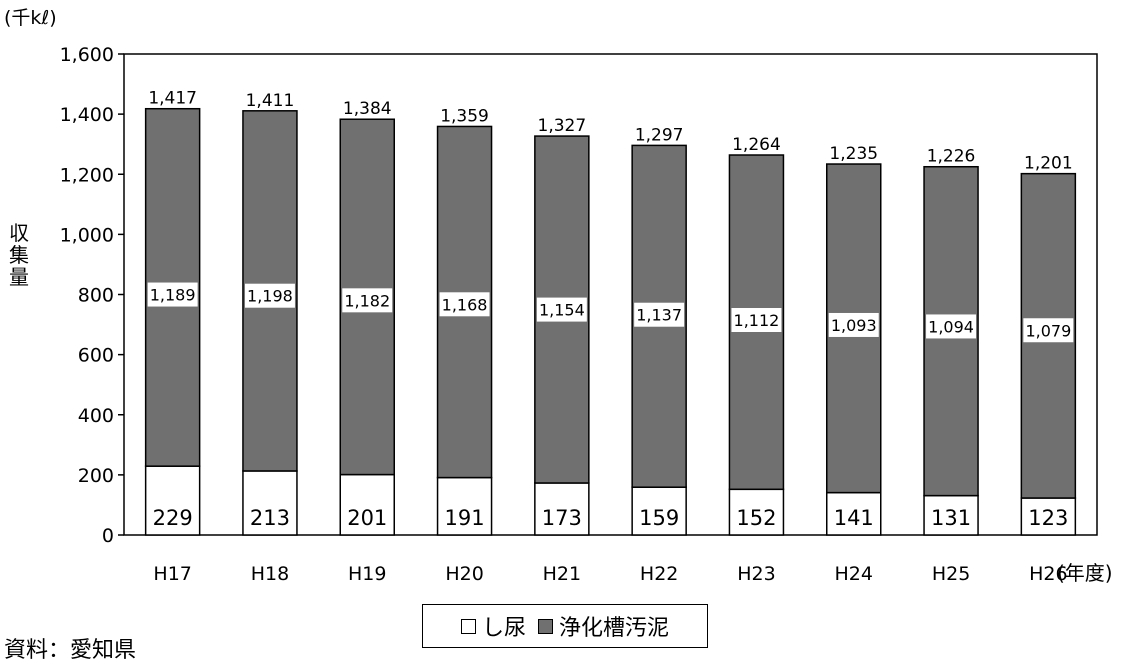 Image resolution: width=1127 pixels, height=664 pixels. What do you see at coordinates (854, 518) in the screenshot?
I see `shinyo-value-label: 141` at bounding box center [854, 518].